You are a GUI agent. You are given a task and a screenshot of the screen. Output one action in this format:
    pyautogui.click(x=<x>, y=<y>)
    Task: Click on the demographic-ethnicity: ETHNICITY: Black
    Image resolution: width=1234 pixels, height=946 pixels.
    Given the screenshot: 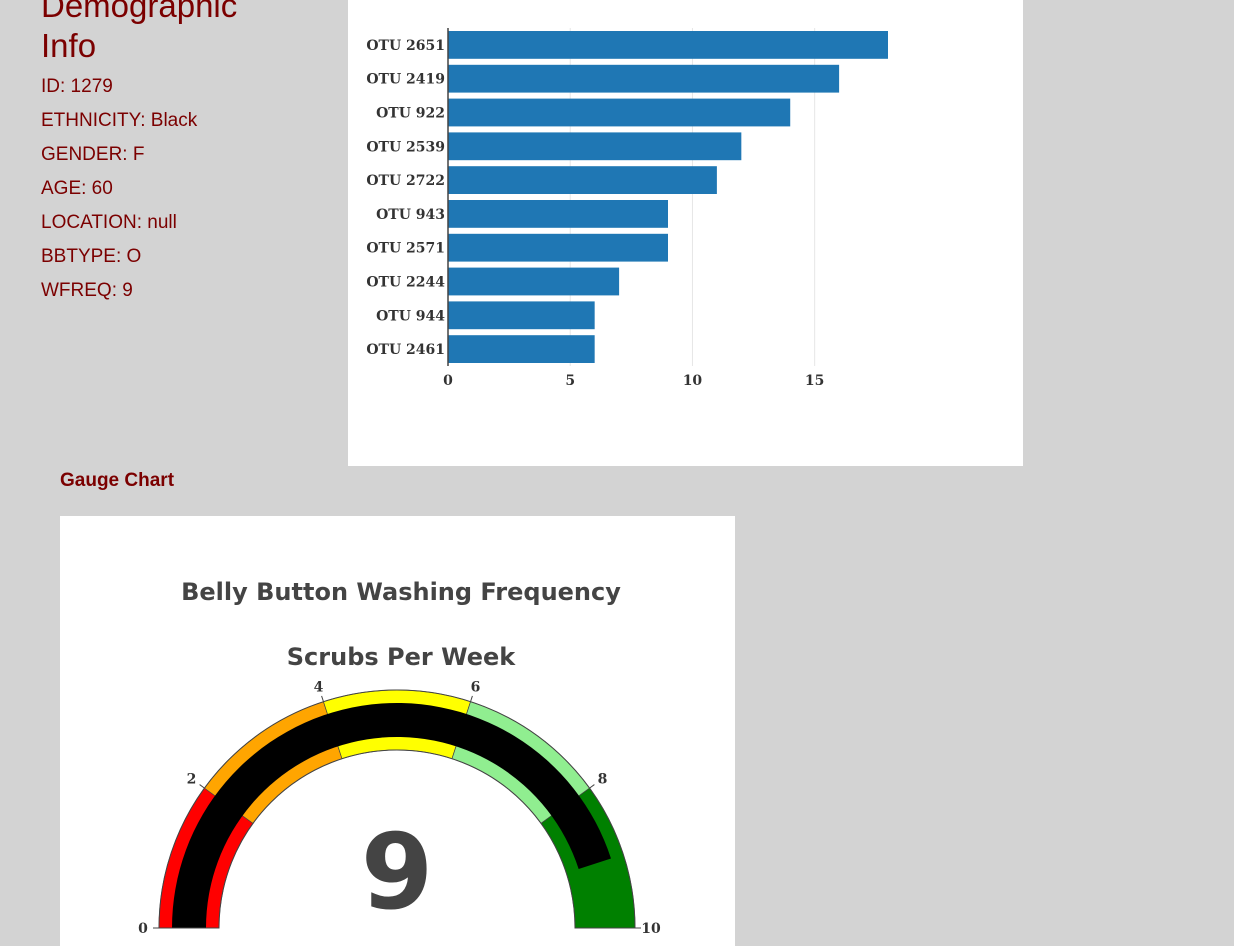 What is the action you would take?
    pyautogui.click(x=119, y=120)
    